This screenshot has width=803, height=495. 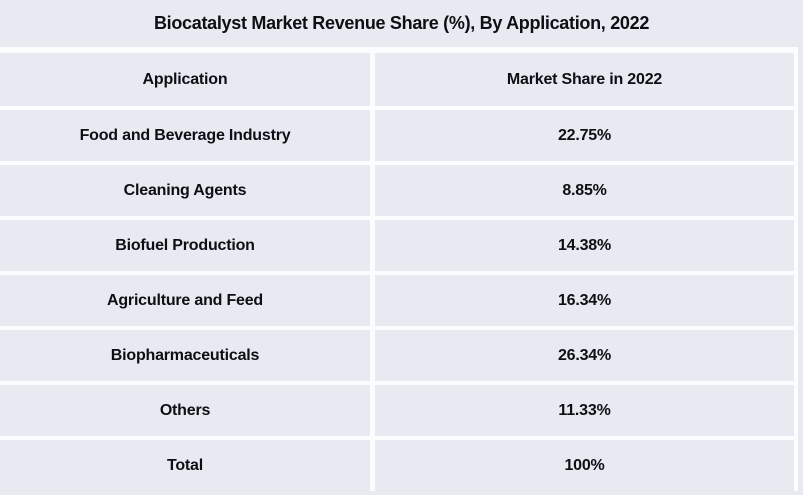 What do you see at coordinates (582, 300) in the screenshot?
I see `cell-share: 16.34%` at bounding box center [582, 300].